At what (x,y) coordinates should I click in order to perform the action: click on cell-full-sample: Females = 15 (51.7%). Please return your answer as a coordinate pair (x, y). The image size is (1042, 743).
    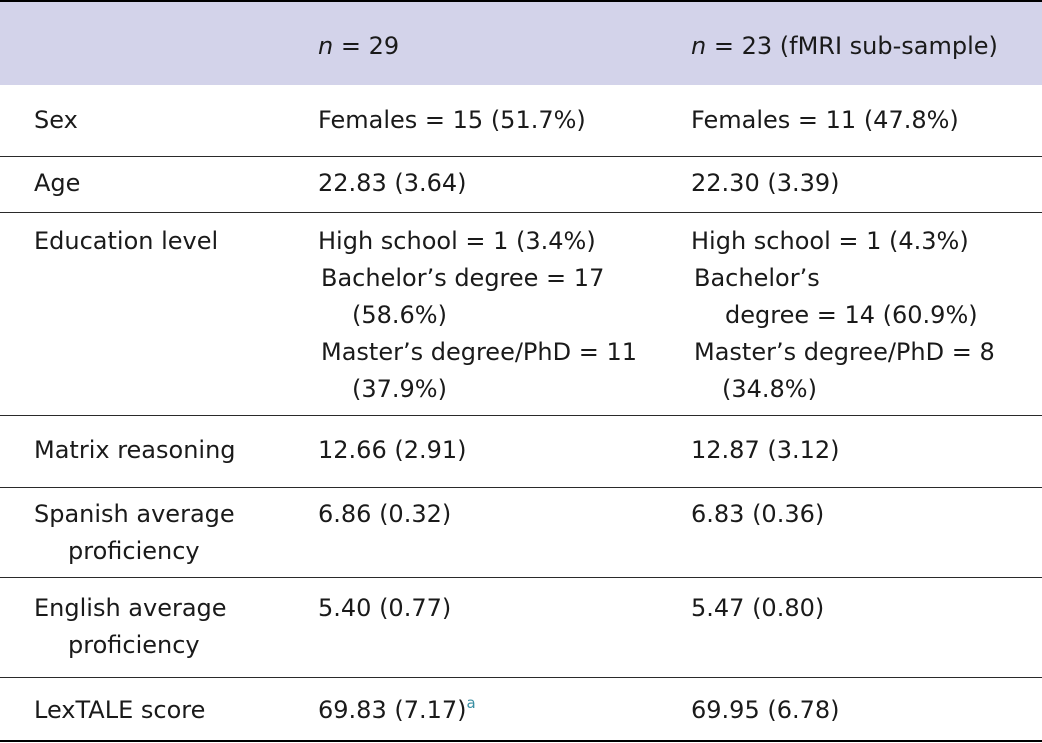
    Looking at the image, I should click on (452, 120).